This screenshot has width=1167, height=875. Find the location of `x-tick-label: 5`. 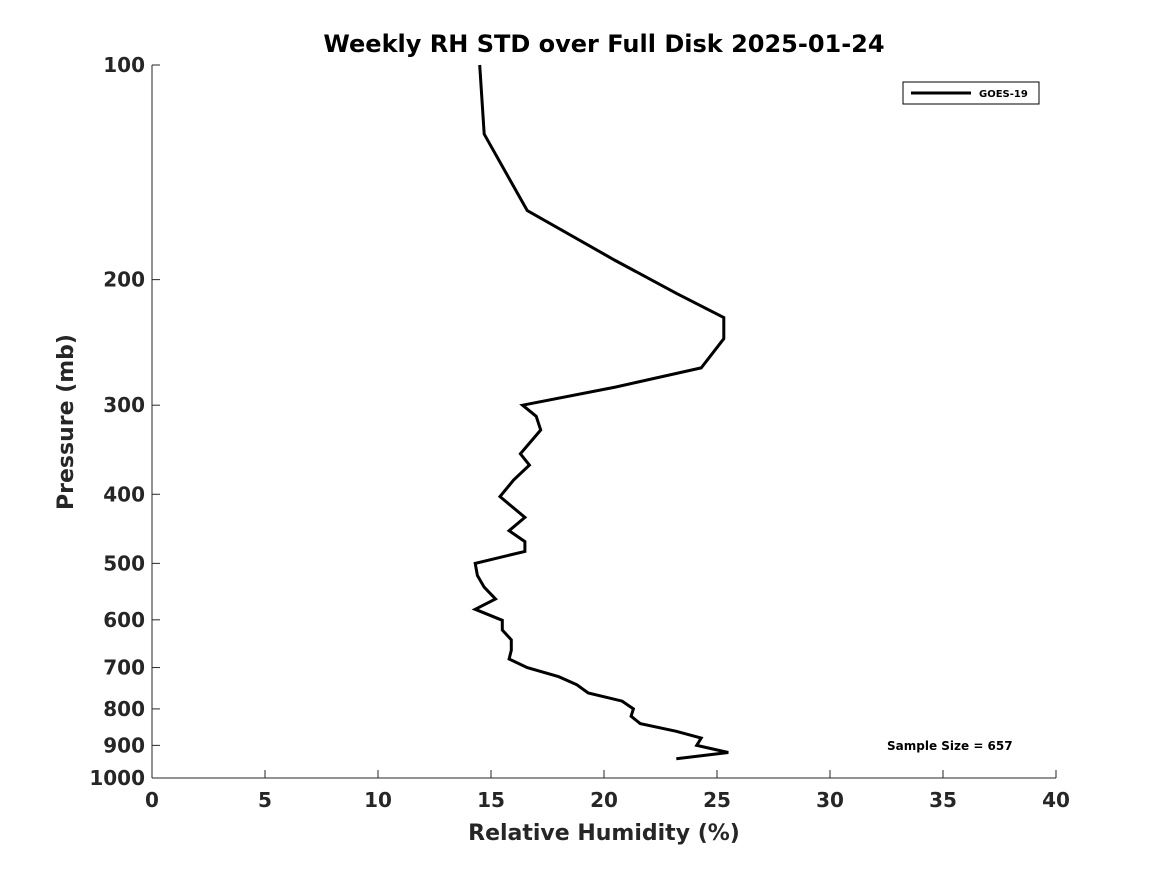

x-tick-label: 5 is located at coordinates (265, 800).